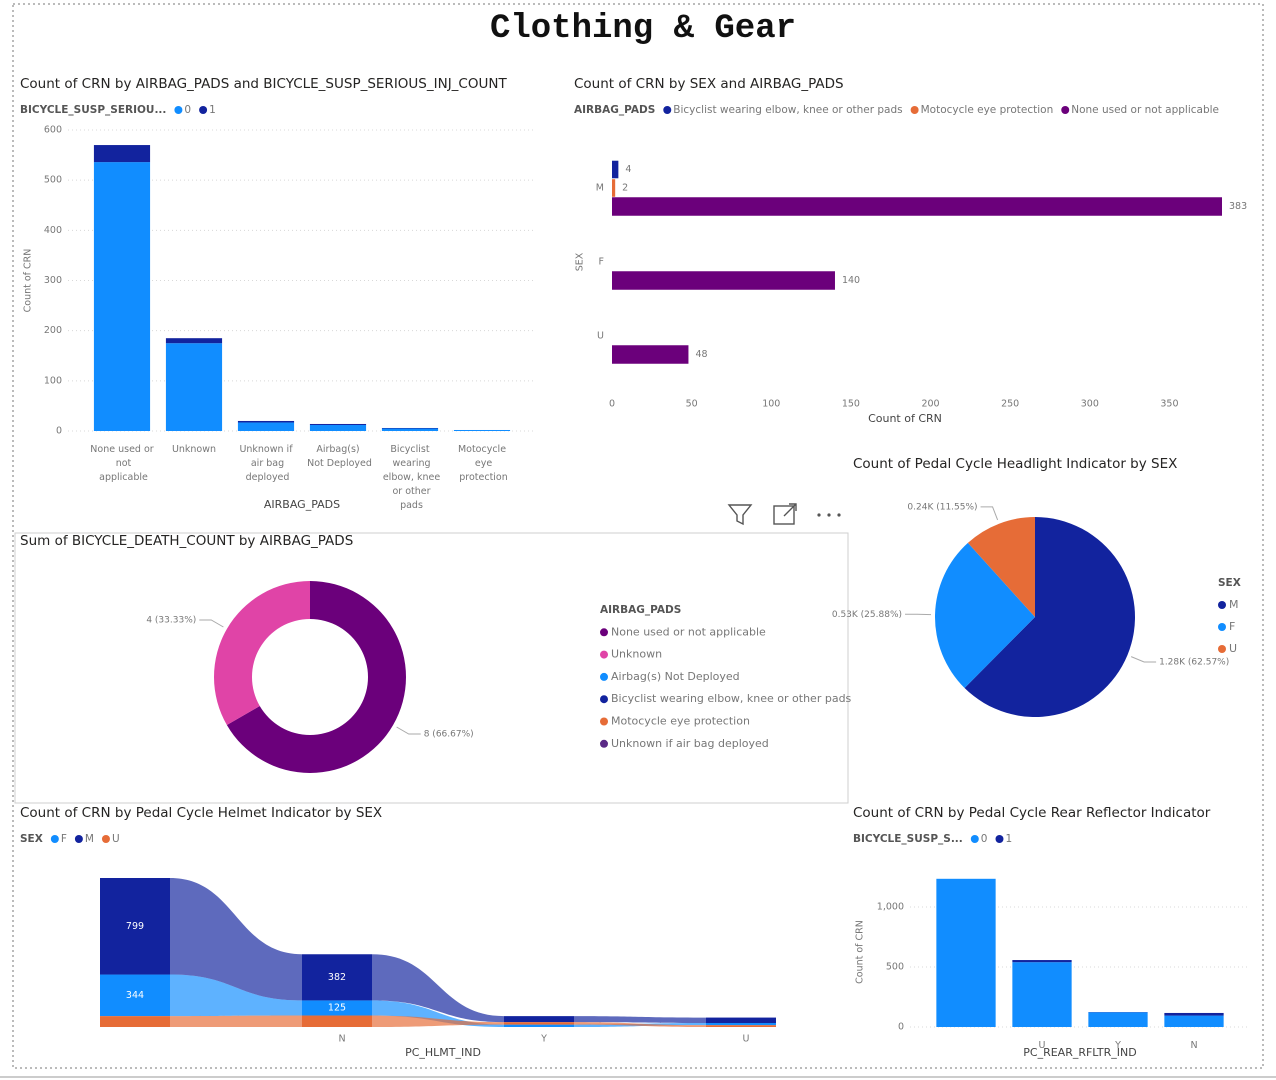 The image size is (1276, 1080). I want to click on label-line: Bicyclist, so click(409, 449).